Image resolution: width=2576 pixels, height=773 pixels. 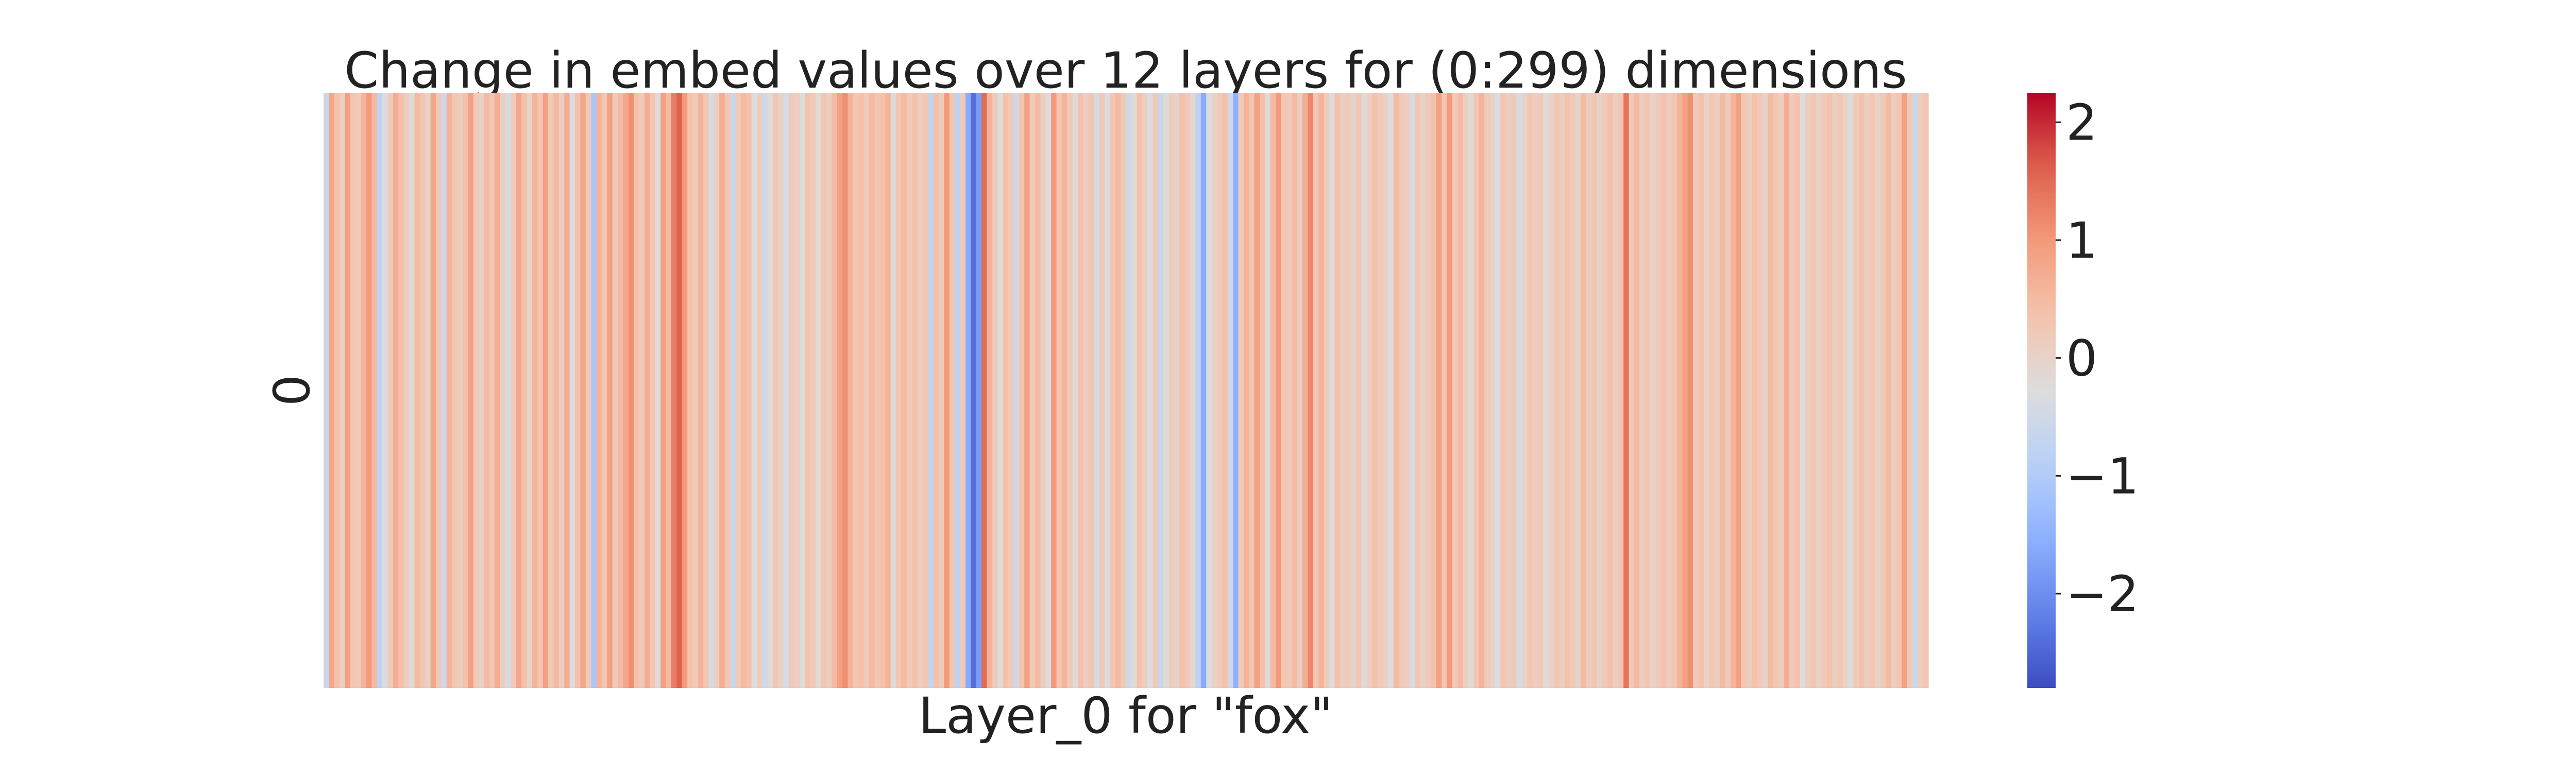 I want to click on y-tick-label: 0, so click(x=292, y=390).